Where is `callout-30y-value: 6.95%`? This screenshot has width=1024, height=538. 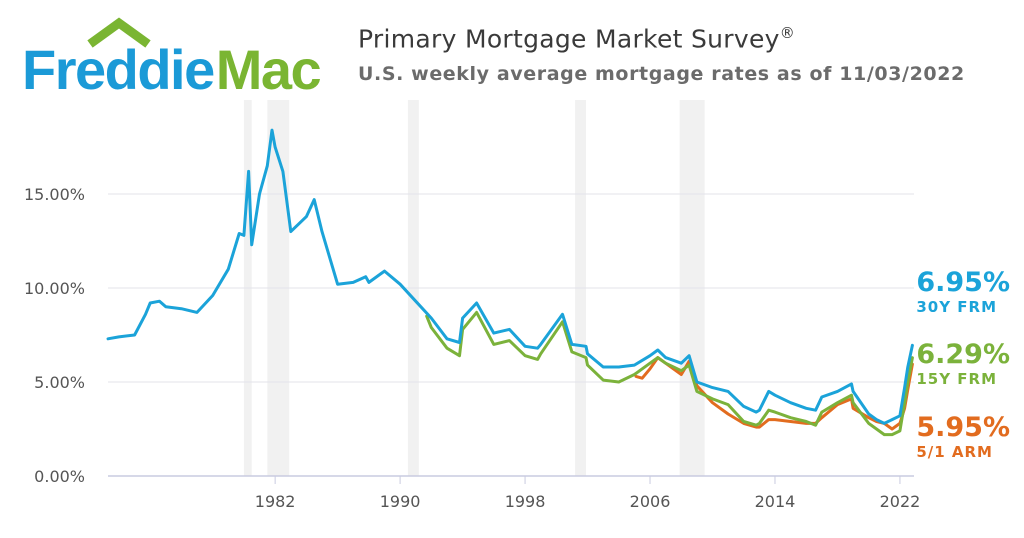 callout-30y-value: 6.95% is located at coordinates (963, 282).